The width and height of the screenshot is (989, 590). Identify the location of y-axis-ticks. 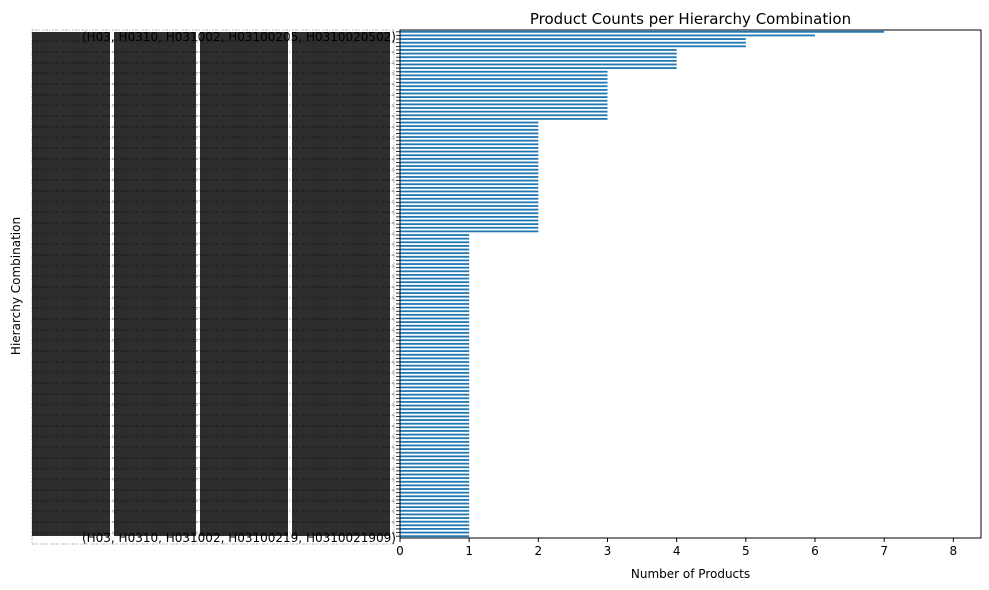
(398, 284).